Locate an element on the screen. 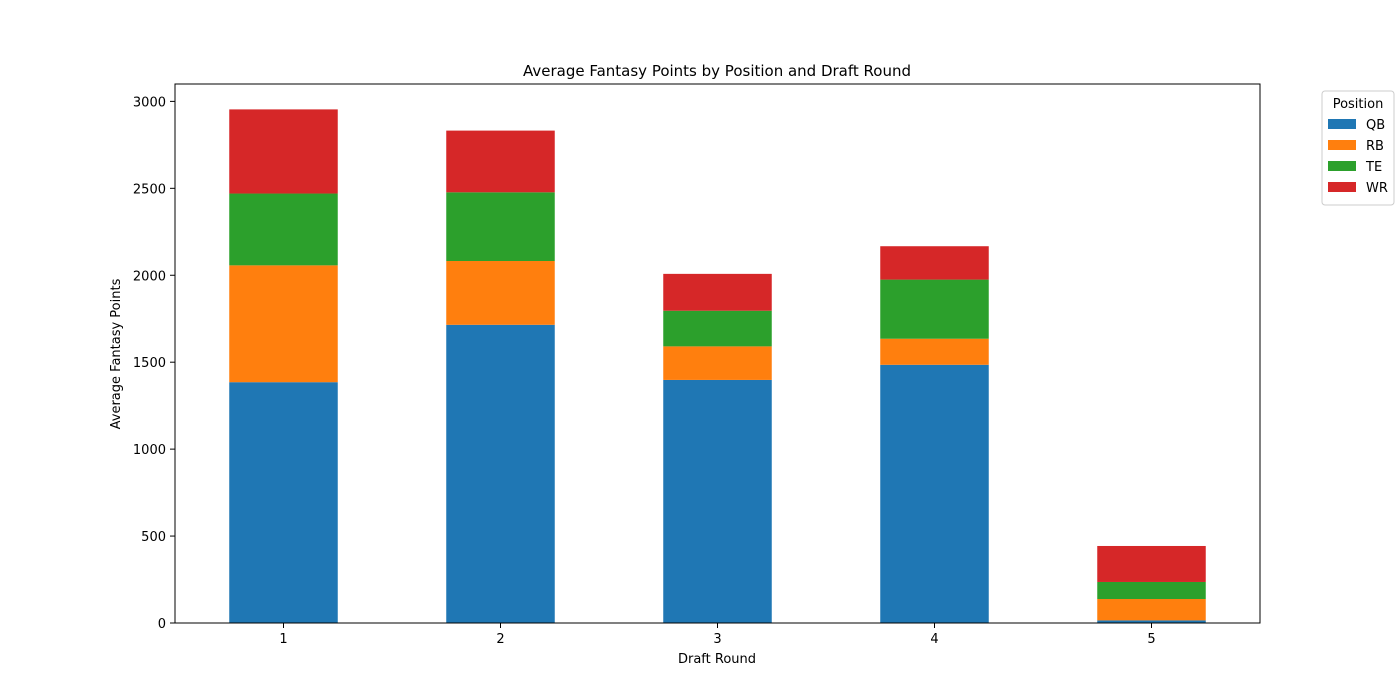 The width and height of the screenshot is (1400, 700). x-tick-label: 5 is located at coordinates (1151, 639).